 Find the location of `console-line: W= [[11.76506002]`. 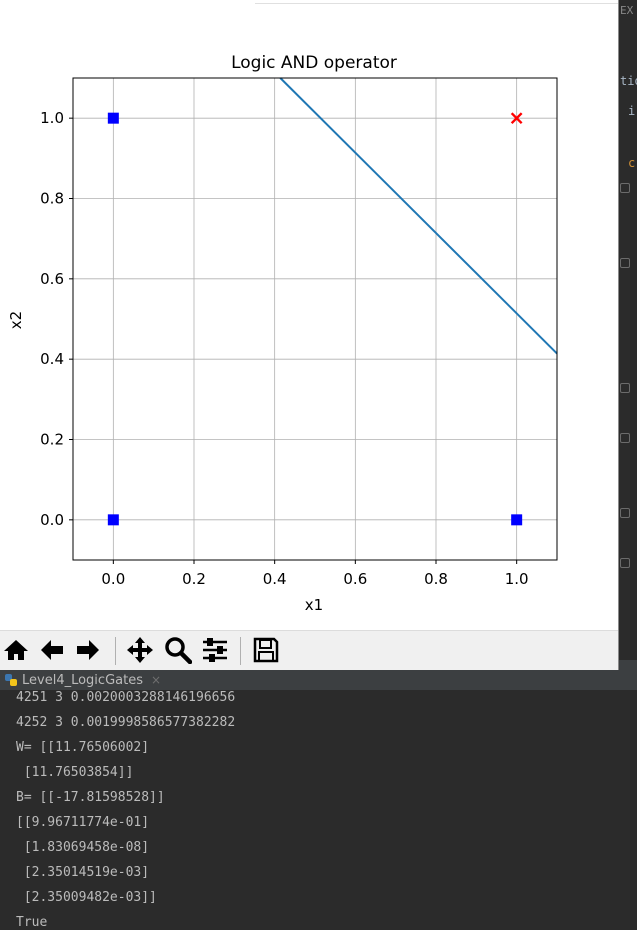

console-line: W= [[11.76506002] is located at coordinates (83, 747).